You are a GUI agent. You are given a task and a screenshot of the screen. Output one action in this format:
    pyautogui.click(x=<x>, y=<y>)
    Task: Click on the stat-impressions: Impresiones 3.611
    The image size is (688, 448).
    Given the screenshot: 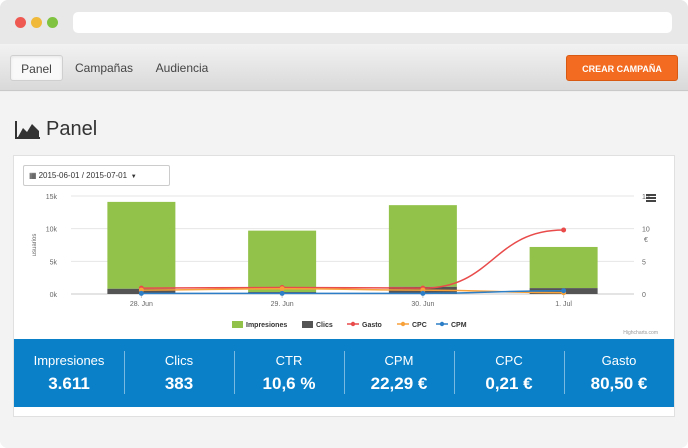 What is the action you would take?
    pyautogui.click(x=69, y=373)
    